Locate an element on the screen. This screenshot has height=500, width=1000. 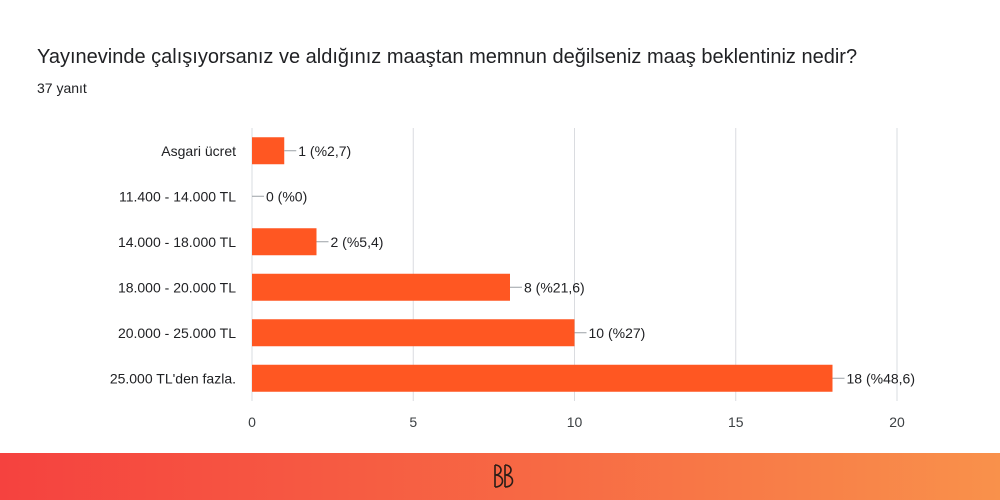
category-label: 14.000 - 18.000 TL is located at coordinates (177, 242).